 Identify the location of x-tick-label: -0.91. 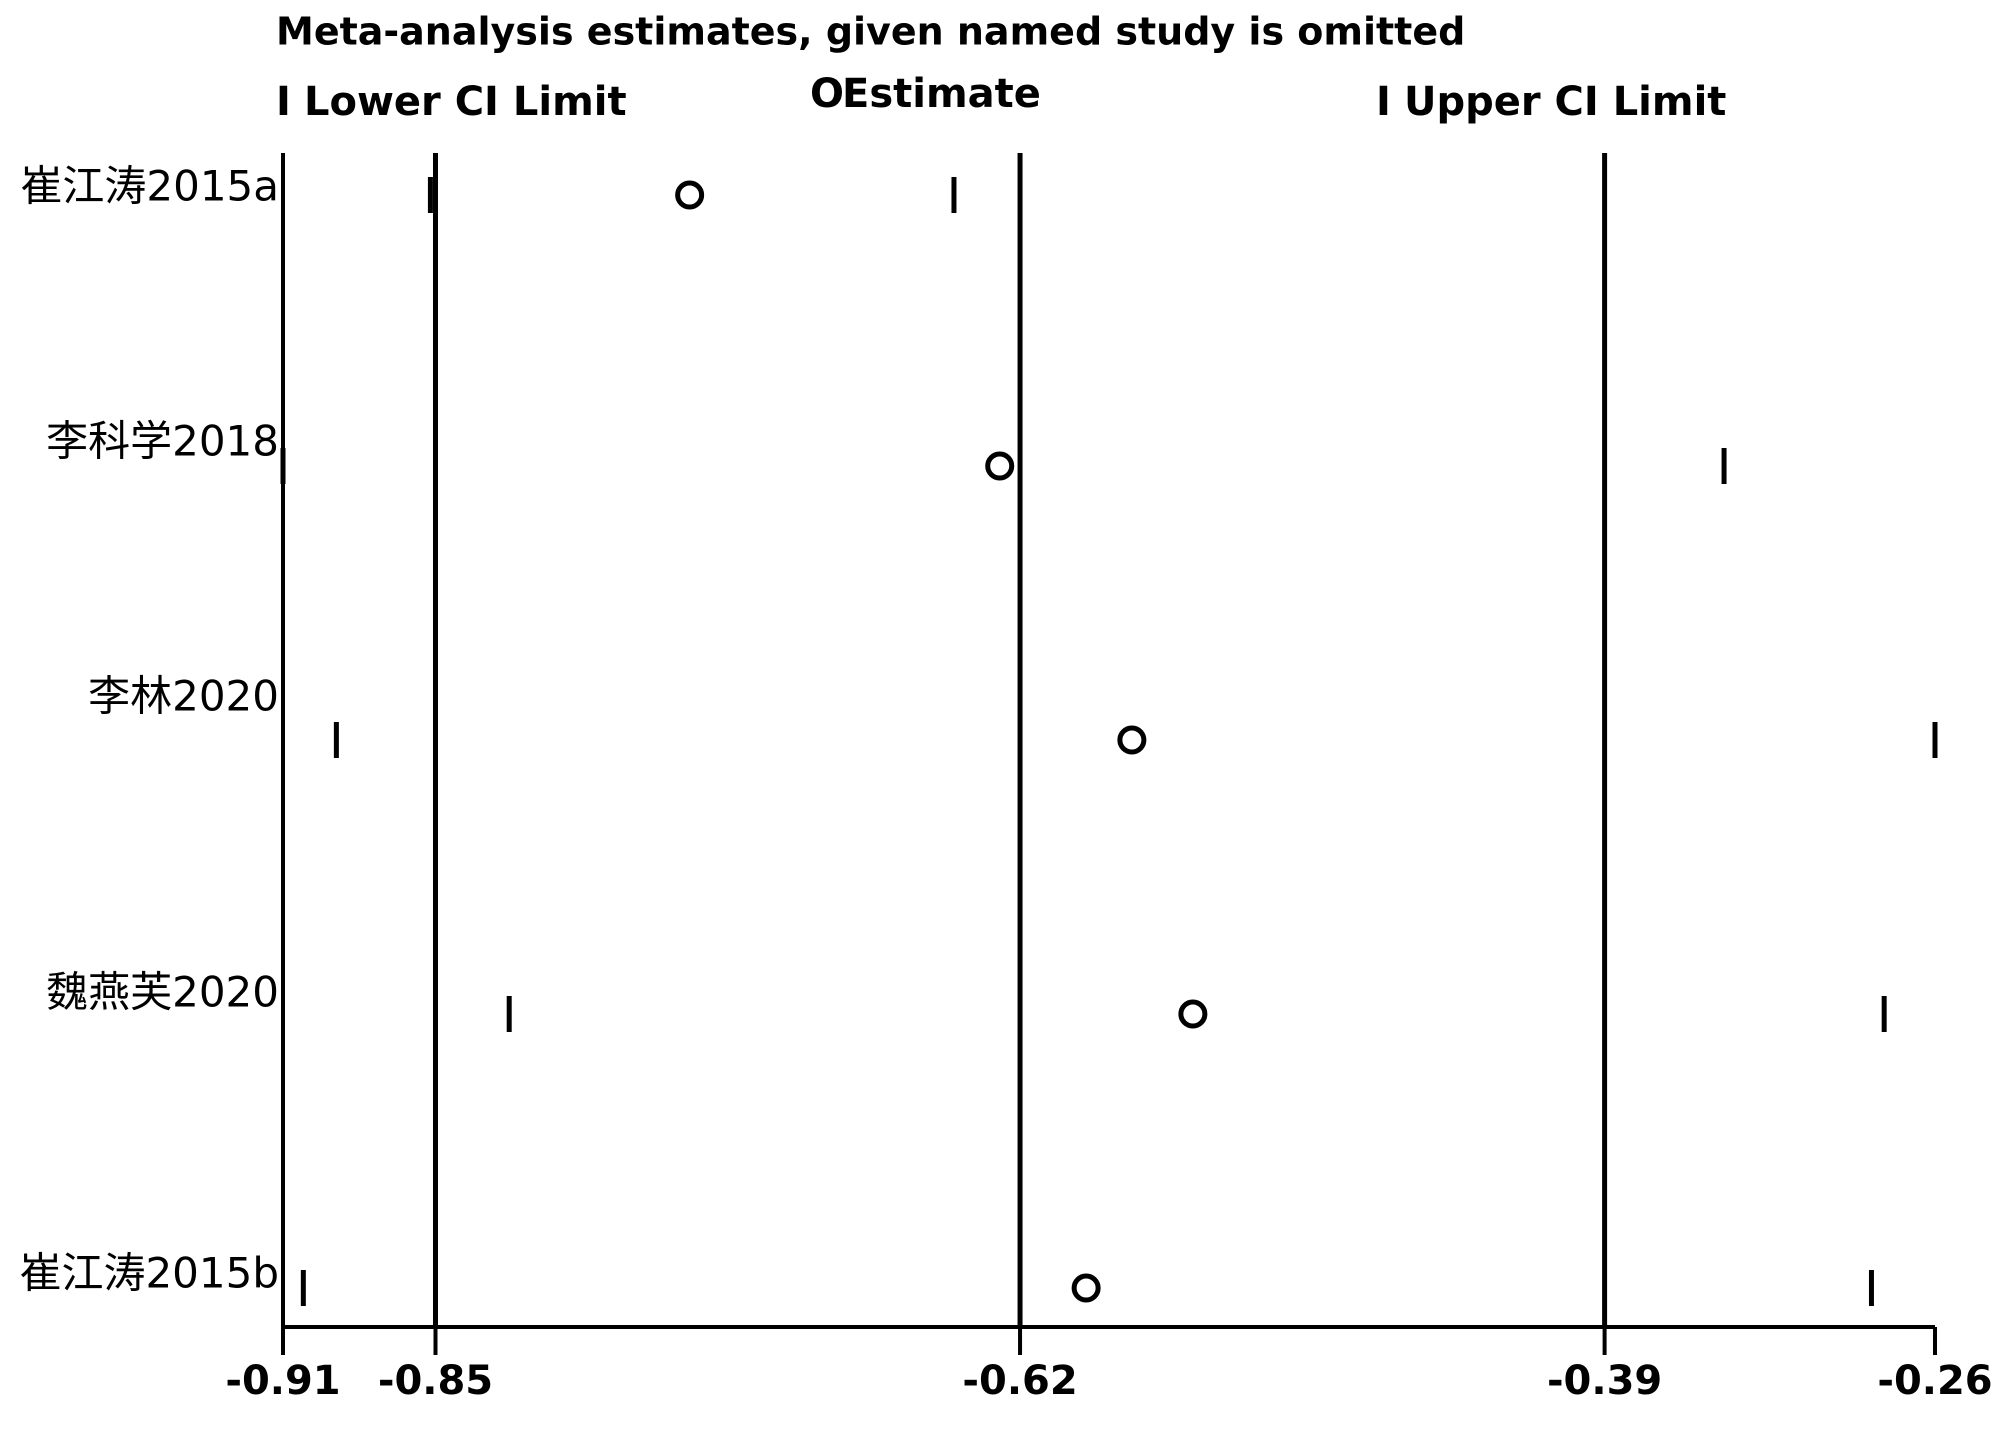
(282, 1381).